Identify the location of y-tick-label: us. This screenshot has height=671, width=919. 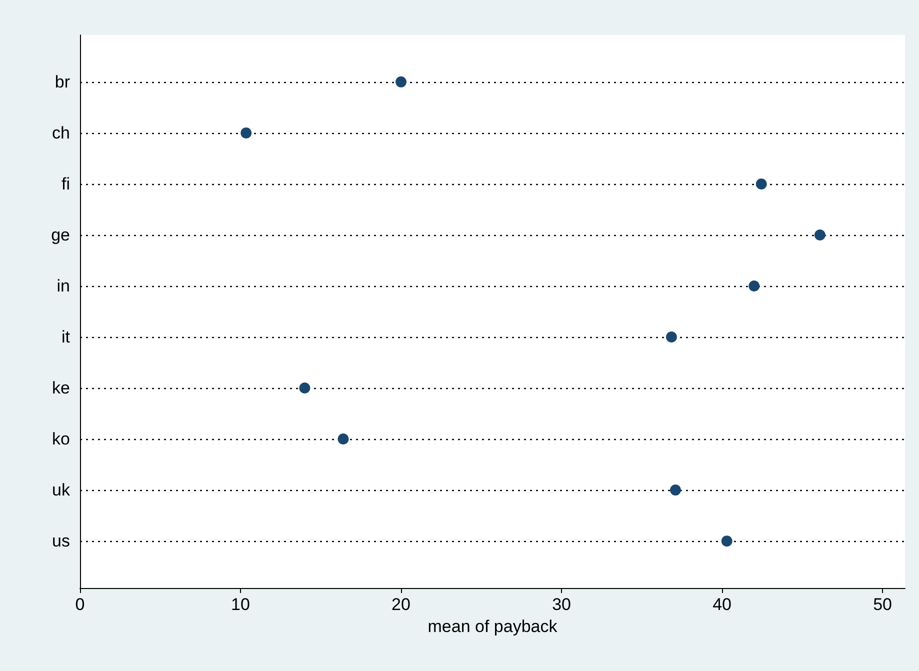
(61, 541).